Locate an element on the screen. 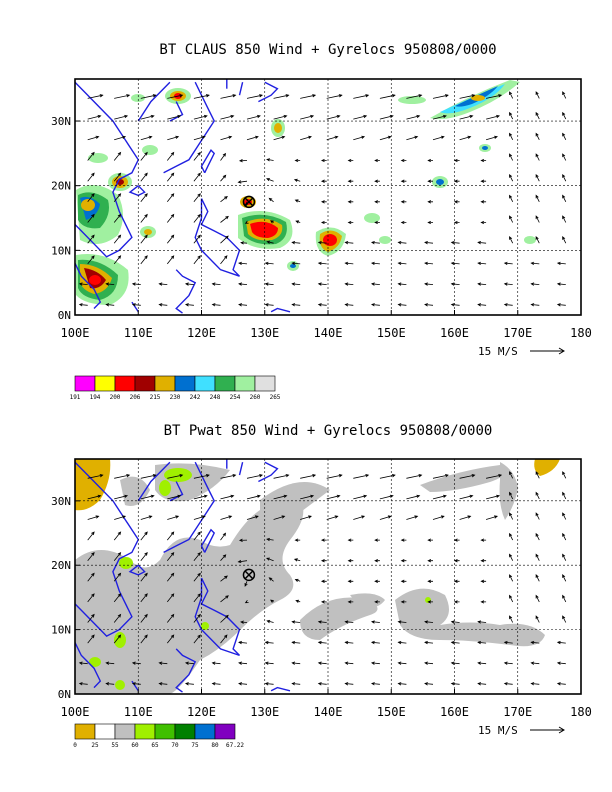  lat-label: 10N is located at coordinates (61, 250).